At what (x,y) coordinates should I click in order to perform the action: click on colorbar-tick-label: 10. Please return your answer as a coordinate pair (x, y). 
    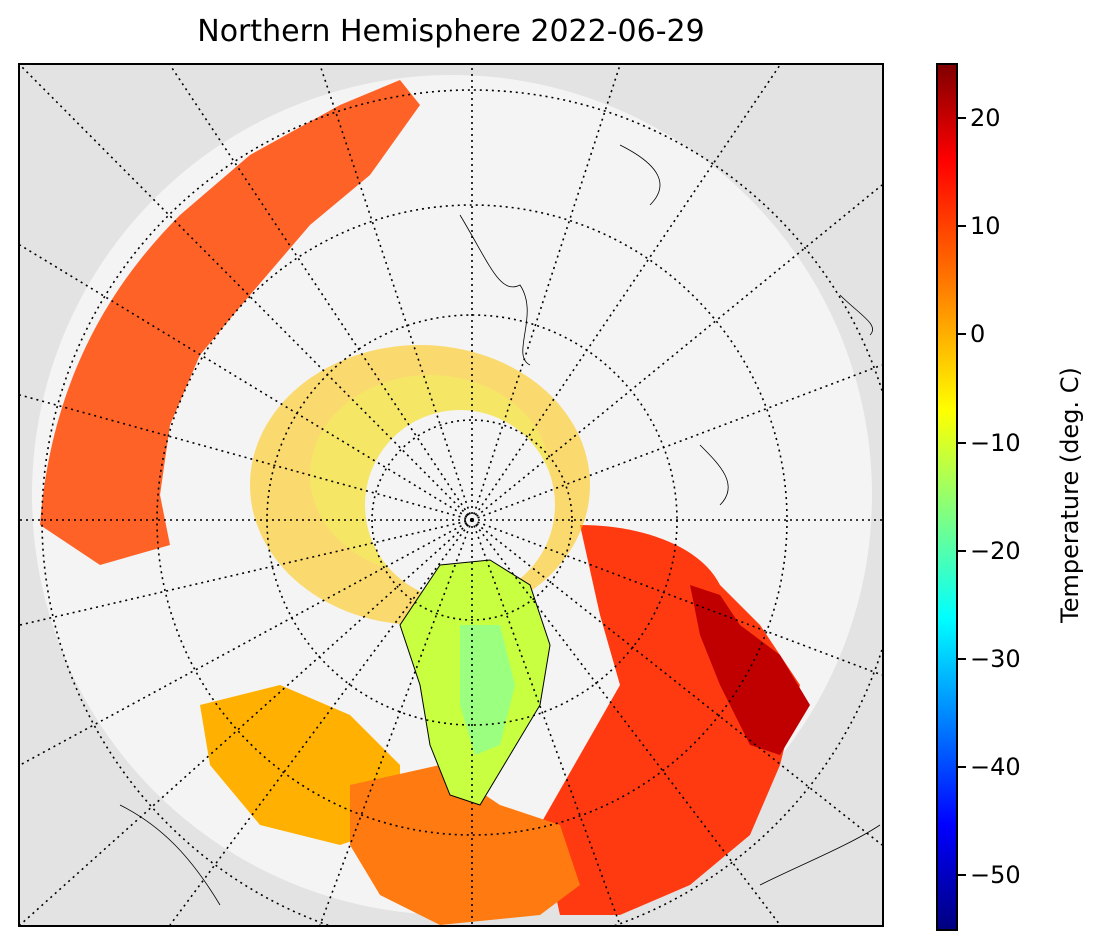
    Looking at the image, I should click on (985, 226).